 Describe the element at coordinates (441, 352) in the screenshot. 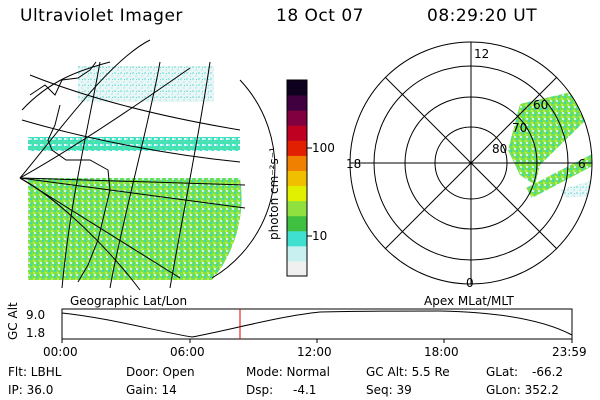

I see `alt-xtick-1800: 18:00` at that location.